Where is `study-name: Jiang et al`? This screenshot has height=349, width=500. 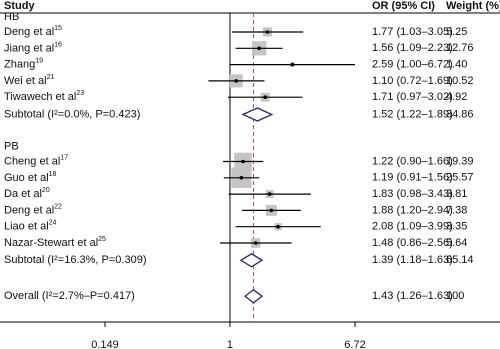
study-name: Jiang et al is located at coordinates (29, 48).